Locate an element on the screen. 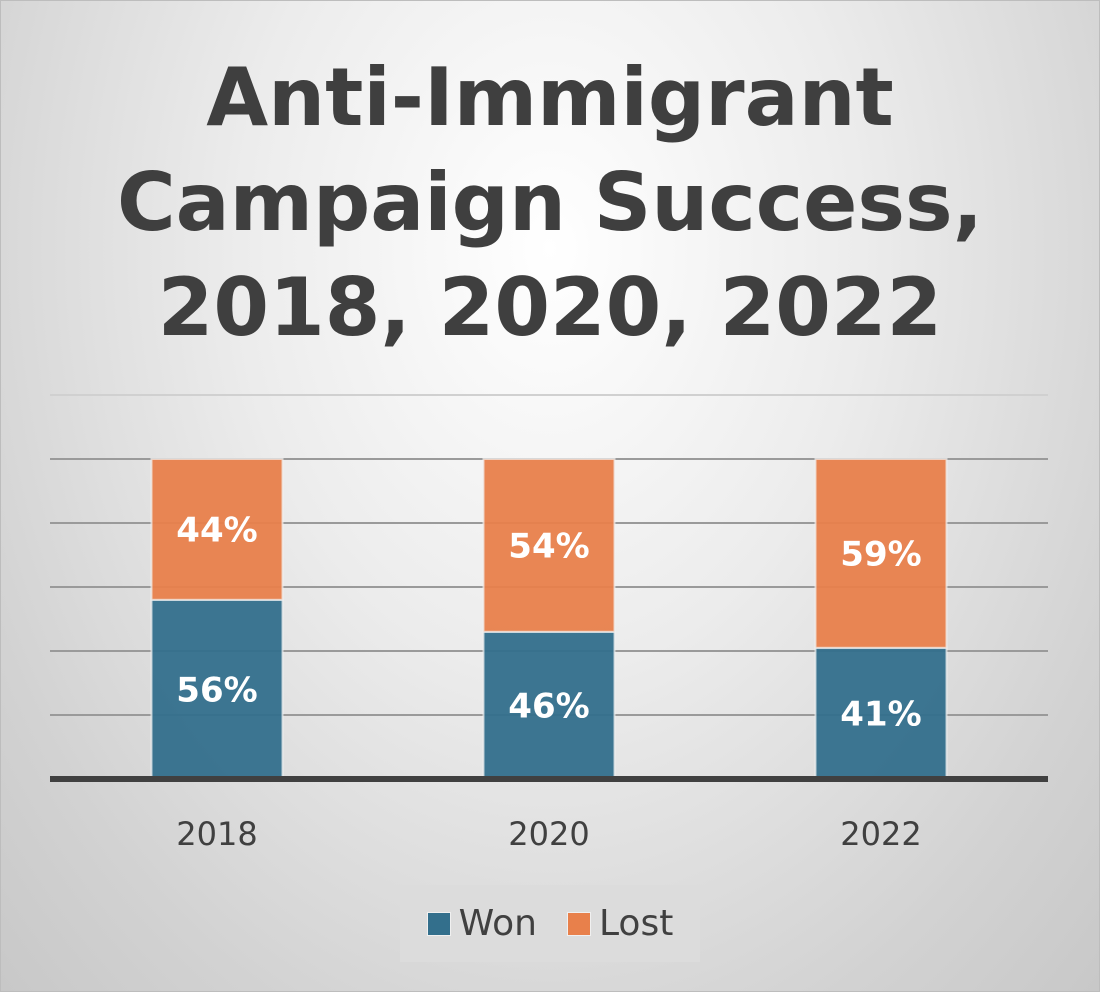 This screenshot has height=992, width=1100. bar-won-2018 is located at coordinates (217, 689).